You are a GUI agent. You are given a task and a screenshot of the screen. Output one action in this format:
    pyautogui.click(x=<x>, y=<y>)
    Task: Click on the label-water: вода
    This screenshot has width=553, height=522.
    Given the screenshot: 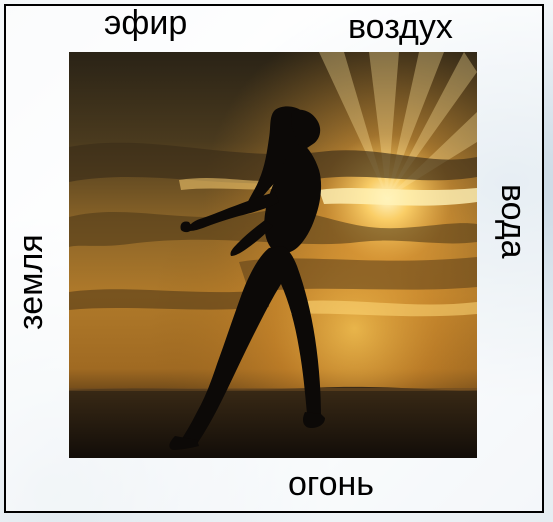 What is the action you would take?
    pyautogui.click(x=513, y=221)
    